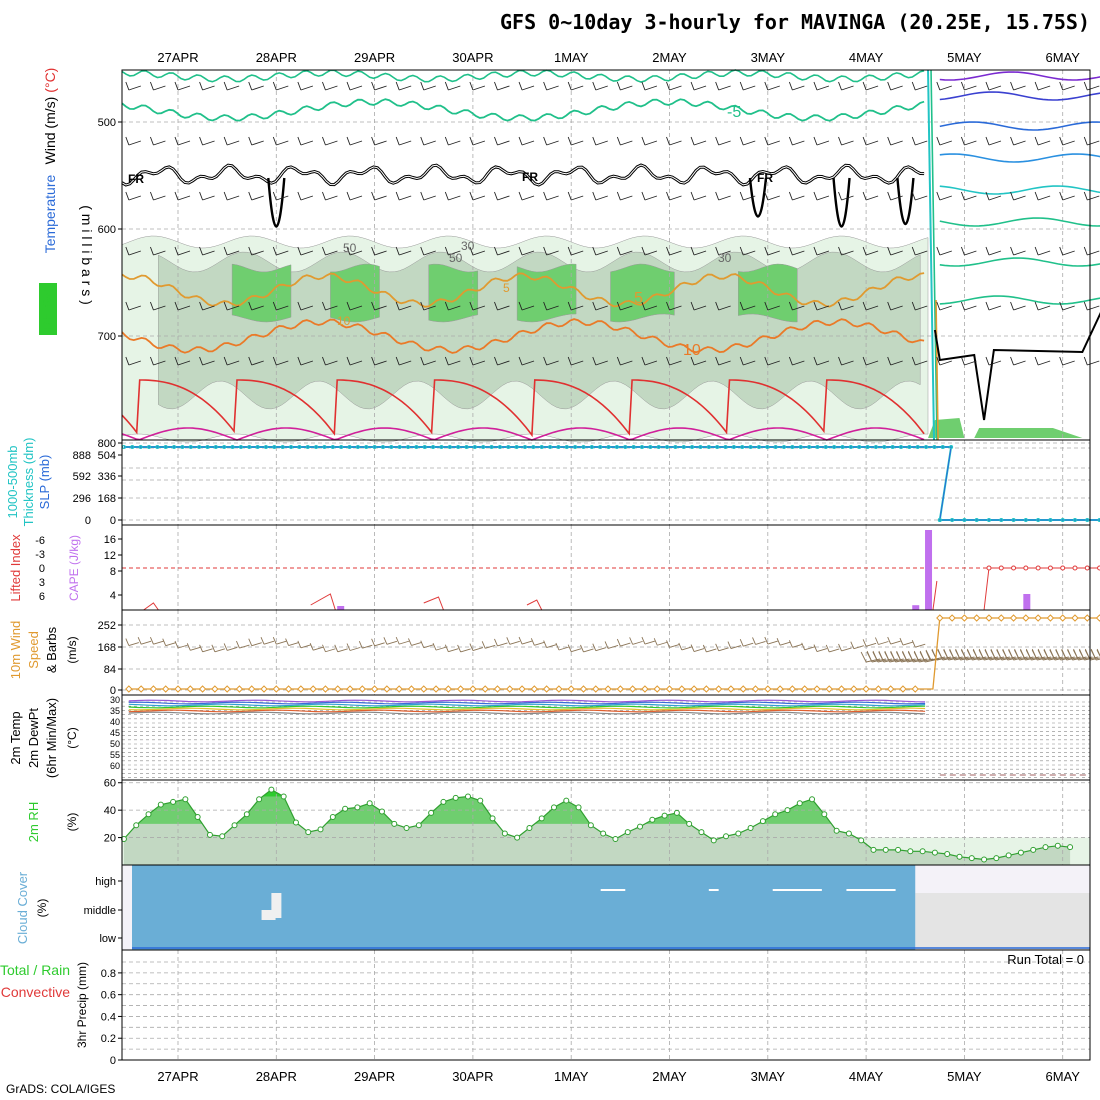  What do you see at coordinates (1062, 1076) in the screenshot?
I see `x-tick-label-bottom: 6MAY` at bounding box center [1062, 1076].